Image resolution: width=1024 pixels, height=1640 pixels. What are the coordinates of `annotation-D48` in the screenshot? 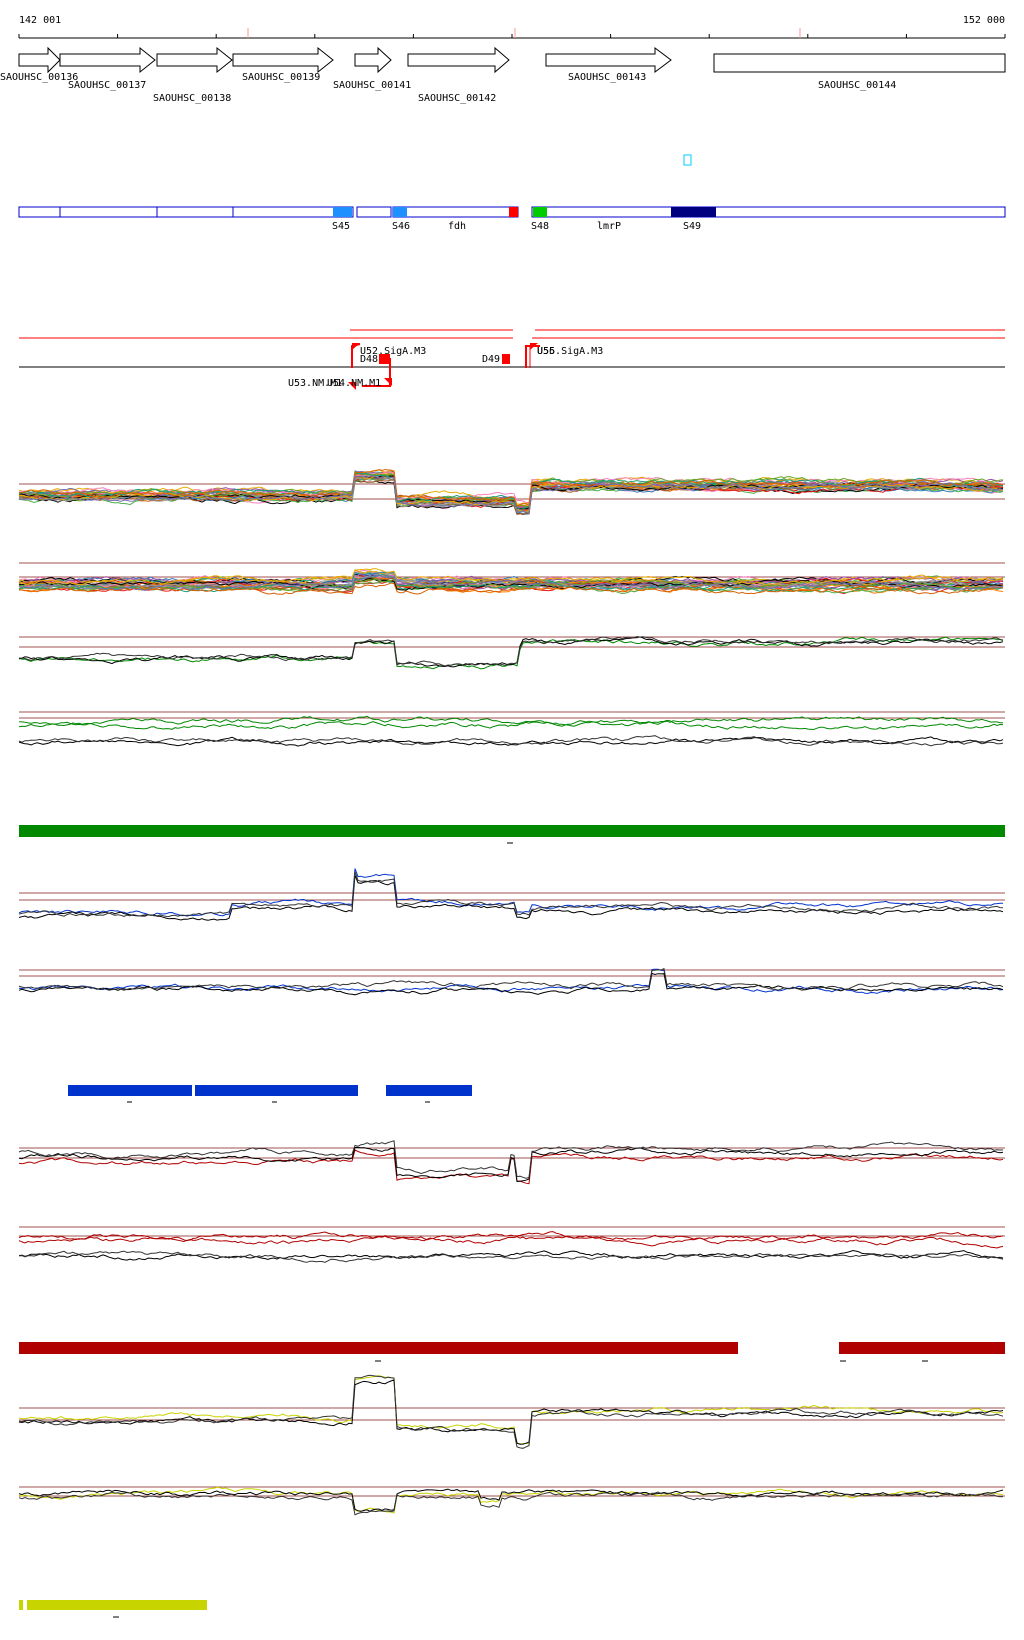 It's located at (384, 359).